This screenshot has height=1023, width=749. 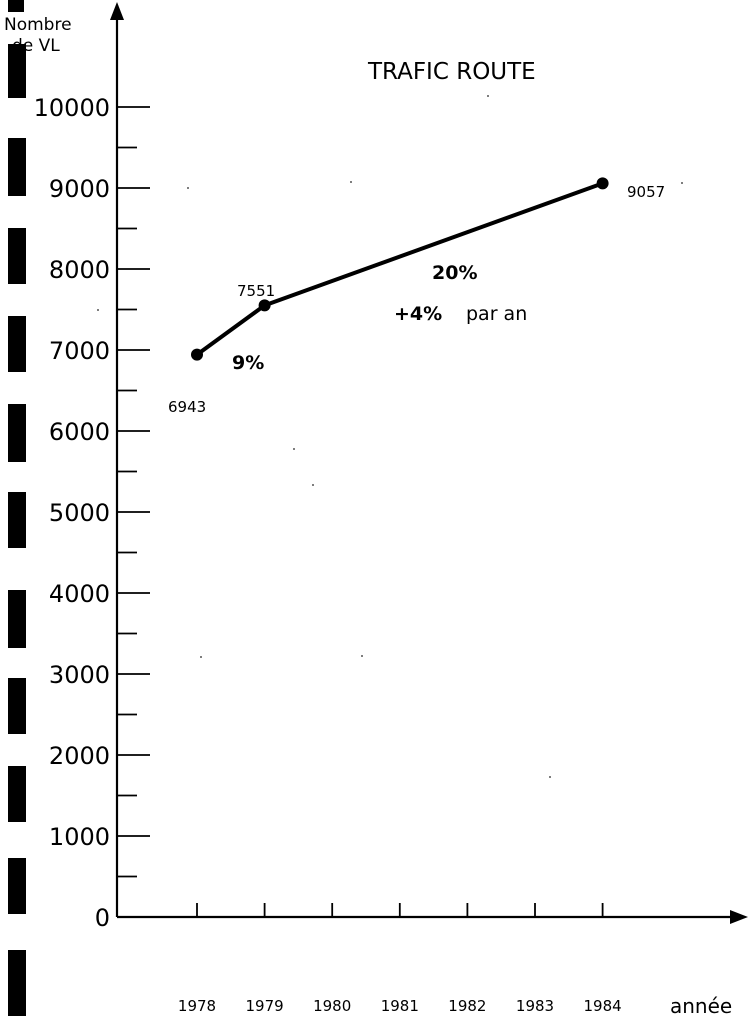 I want to click on y-tick-label: 6000, so click(x=79, y=432).